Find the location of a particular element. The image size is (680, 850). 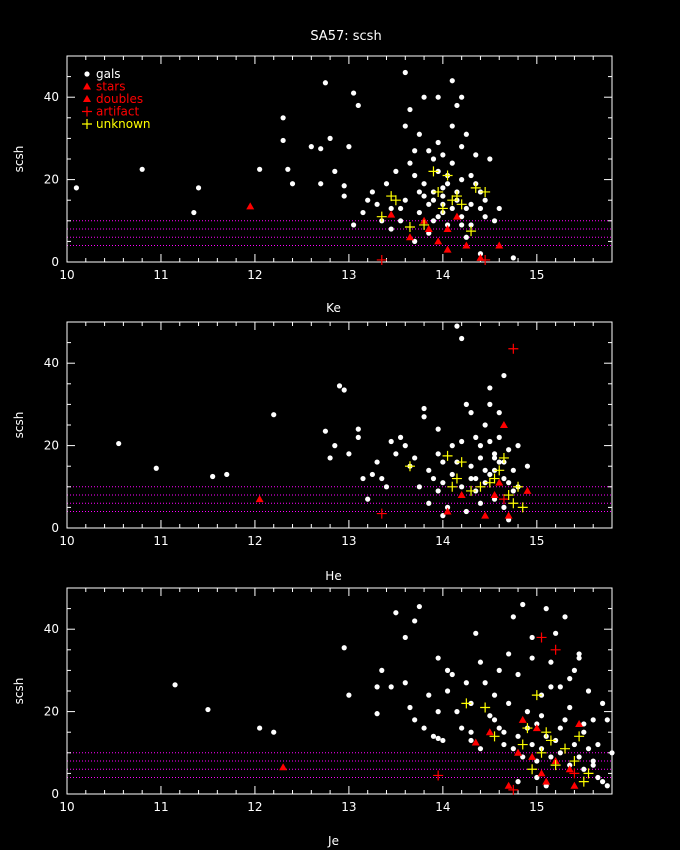

y-axis-label: scsh is located at coordinates (19, 691).